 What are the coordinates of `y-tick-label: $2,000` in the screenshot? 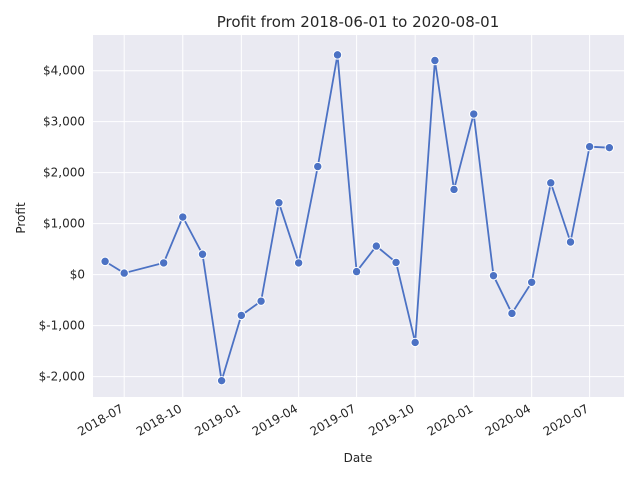 It's located at (64, 173).